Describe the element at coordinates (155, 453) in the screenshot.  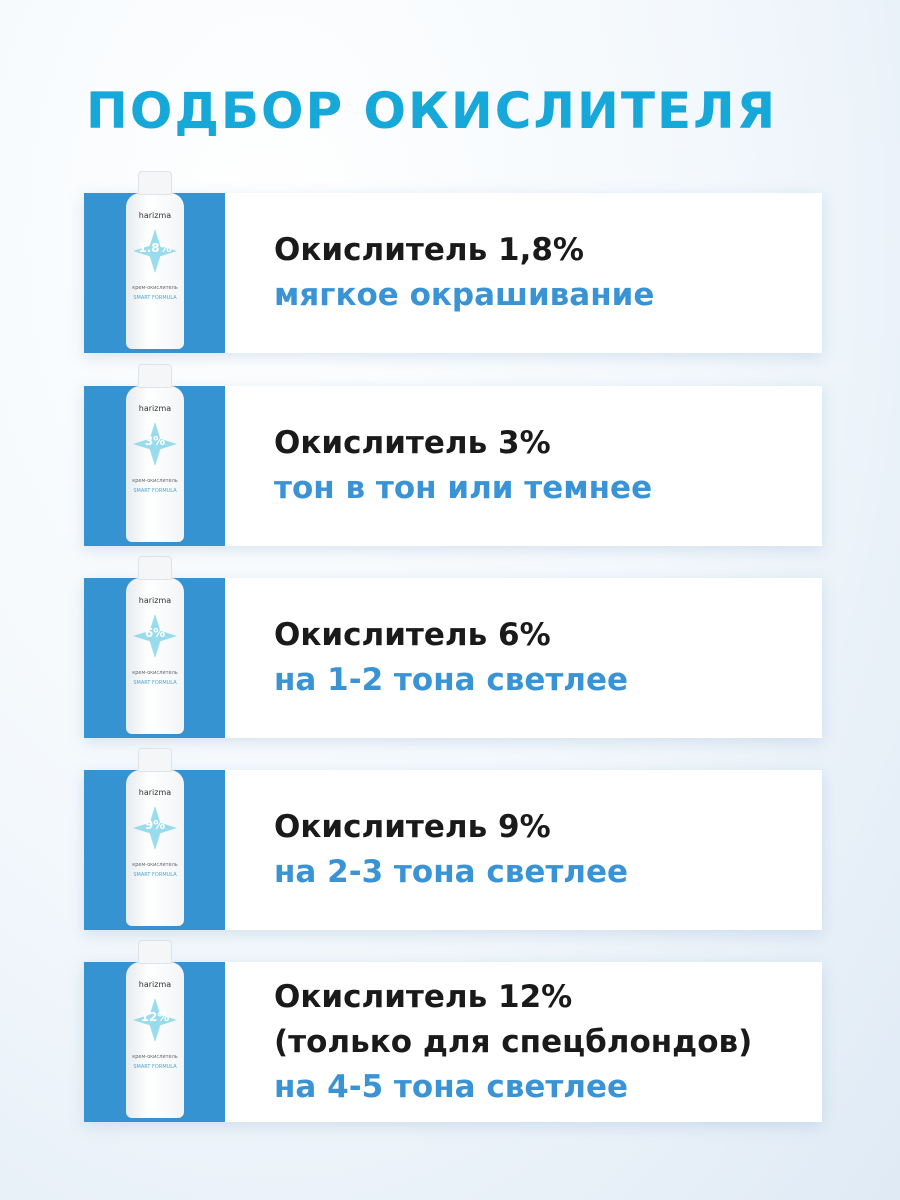
I see `product-bottle-image: harizma 3% крем-окислитель SMART FORMULA` at that location.